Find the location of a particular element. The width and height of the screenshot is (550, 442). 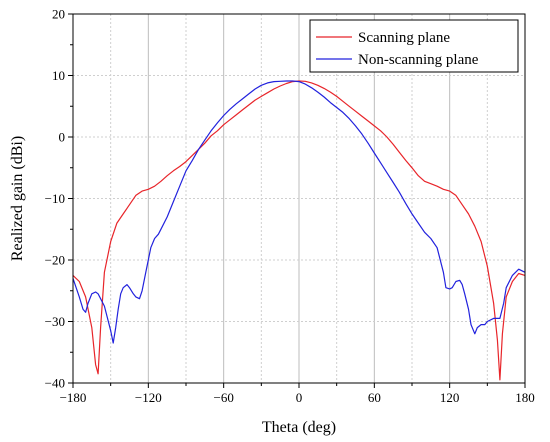

x-tick-label: 120 is located at coordinates (450, 397).